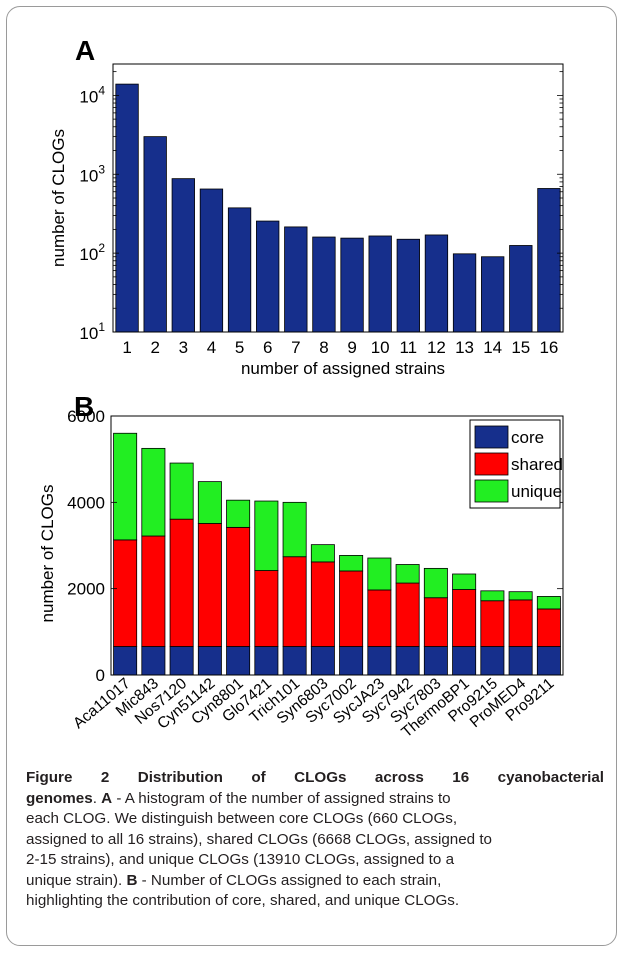 The image size is (625, 954). I want to click on panel-a-x-tick-label: 1, so click(126, 347).